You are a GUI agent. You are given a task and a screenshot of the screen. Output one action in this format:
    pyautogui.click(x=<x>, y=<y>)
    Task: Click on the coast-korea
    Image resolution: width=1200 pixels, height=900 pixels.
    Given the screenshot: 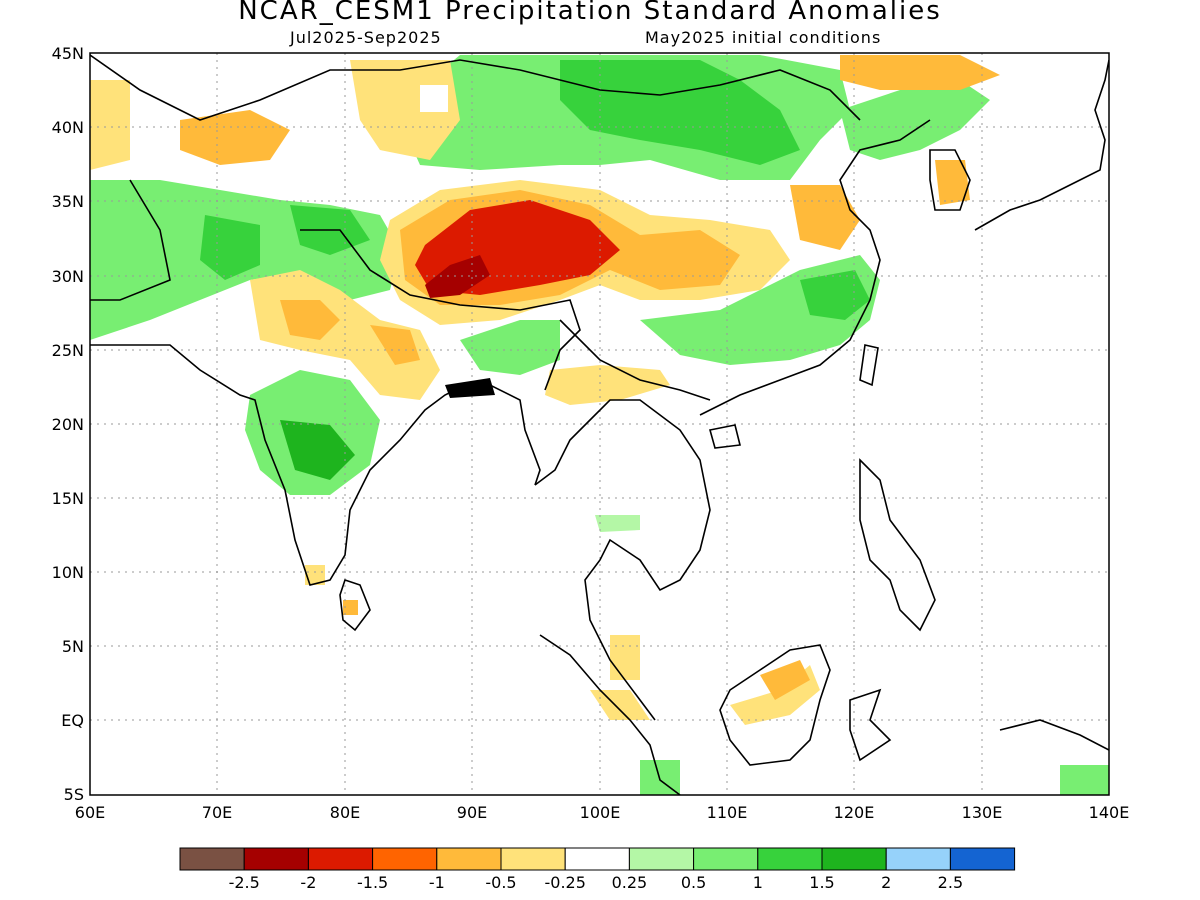 What is the action you would take?
    pyautogui.click(x=950, y=180)
    